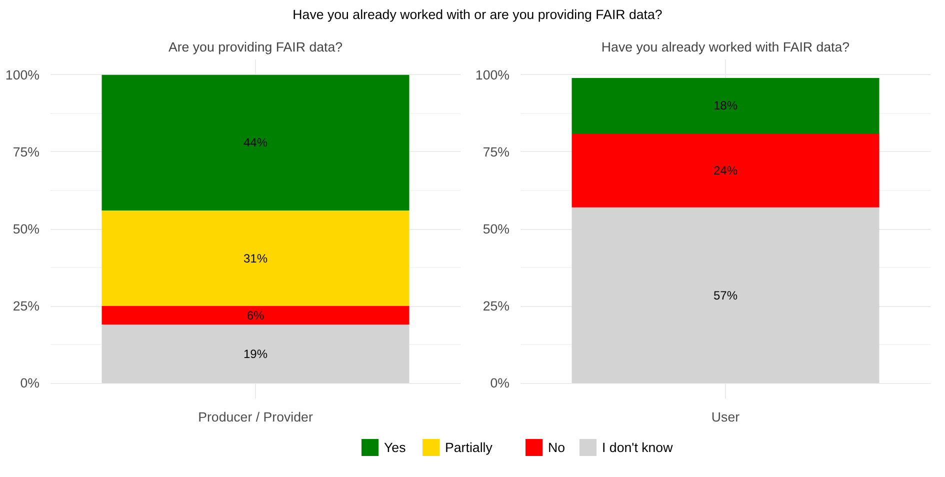 Image resolution: width=945 pixels, height=477 pixels. What do you see at coordinates (725, 417) in the screenshot?
I see `x-tick-label: User` at bounding box center [725, 417].